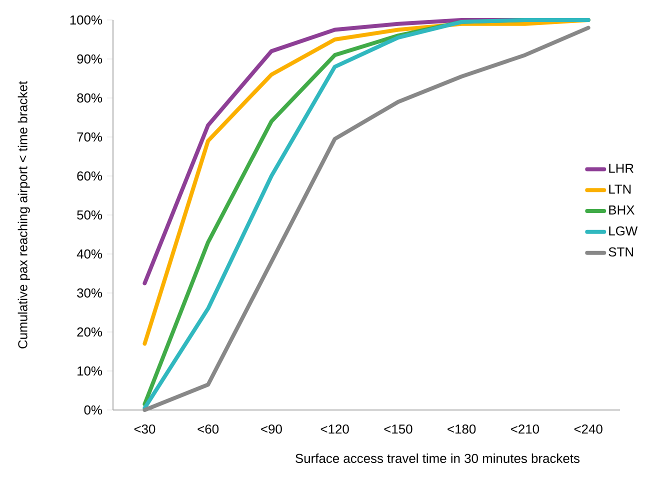 Image resolution: width=653 pixels, height=477 pixels. What do you see at coordinates (89, 254) in the screenshot?
I see `y-tick-label: 40%` at bounding box center [89, 254].